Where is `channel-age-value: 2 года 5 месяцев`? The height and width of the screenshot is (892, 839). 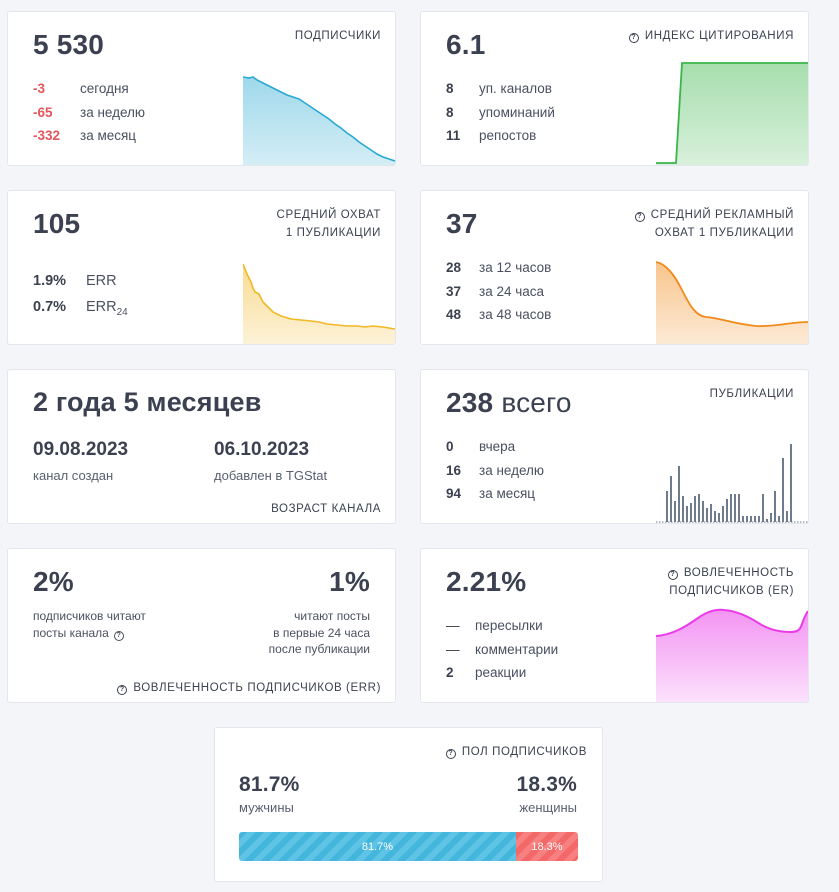 channel-age-value: 2 года 5 месяцев is located at coordinates (147, 402).